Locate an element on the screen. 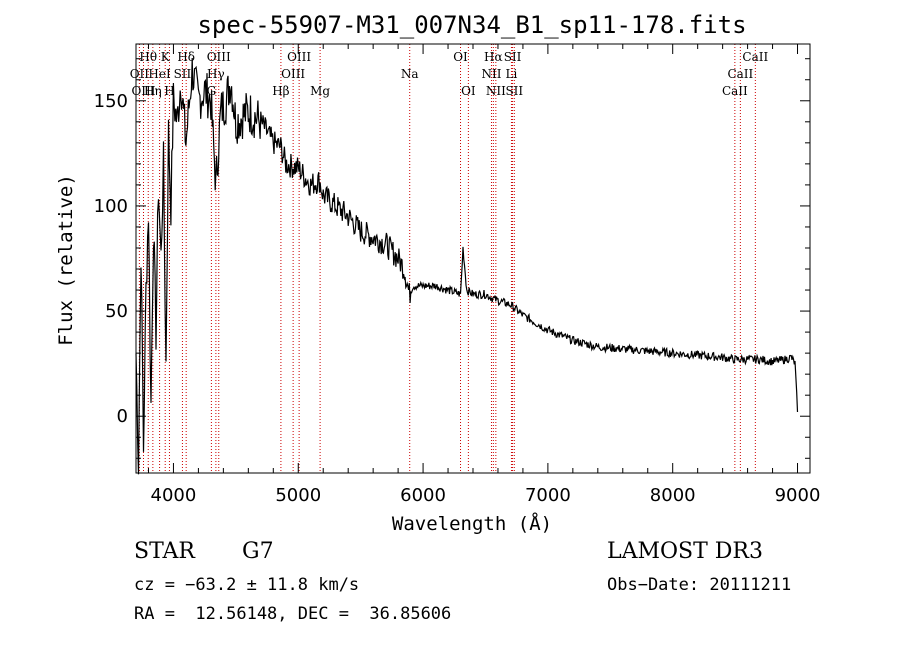 The width and height of the screenshot is (900, 649). x-tick-label: 8000 is located at coordinates (673, 495).